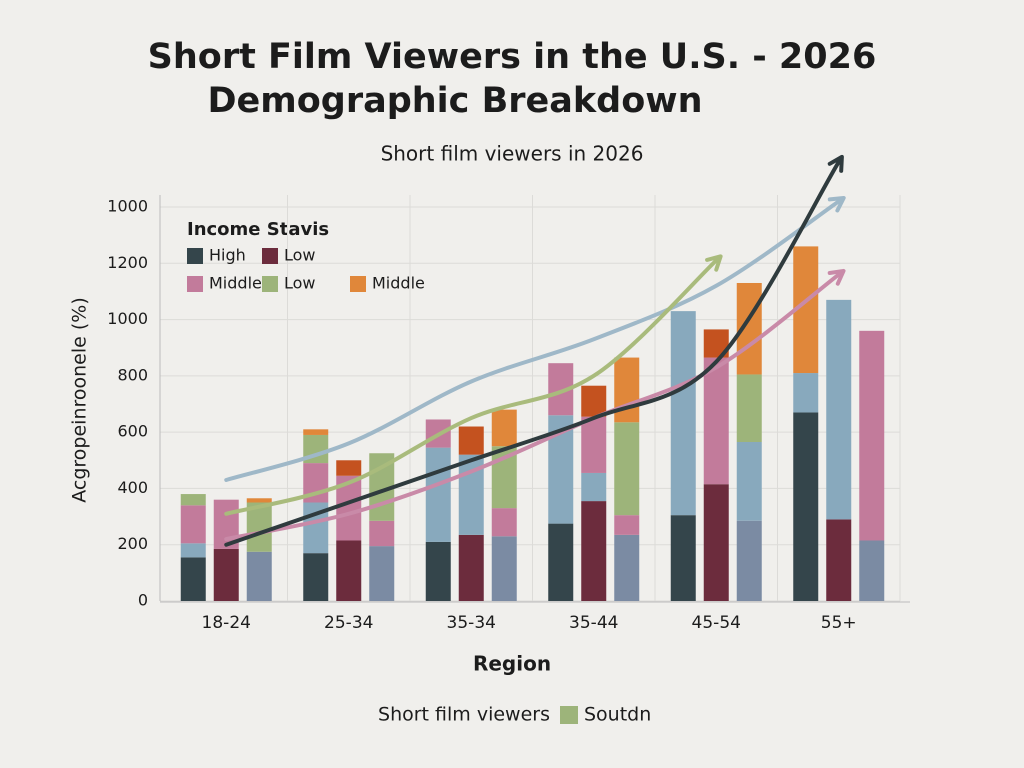 The width and height of the screenshot is (1024, 768). What do you see at coordinates (716, 623) in the screenshot?
I see `x-tick-label: 45-54` at bounding box center [716, 623].